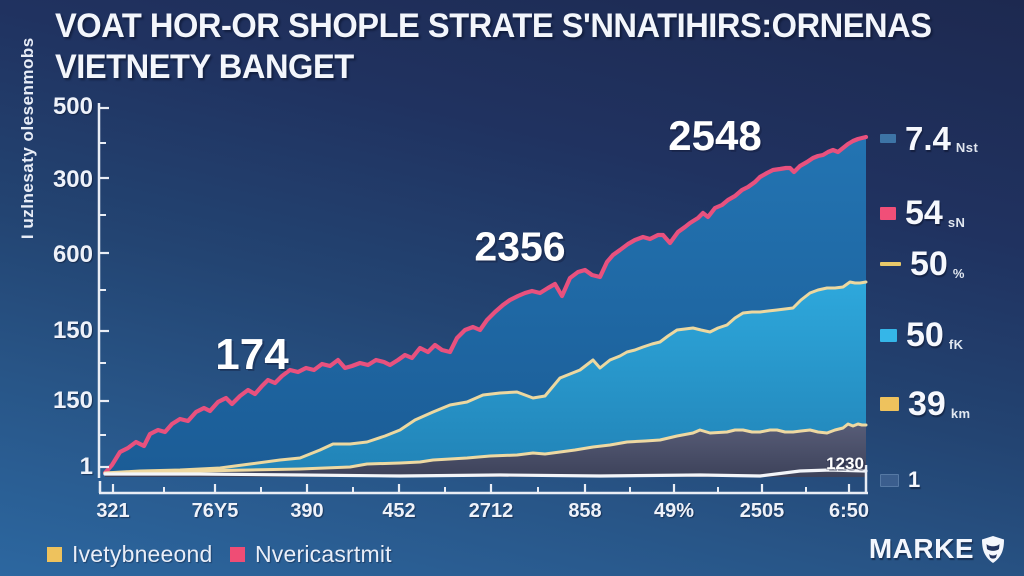  Describe the element at coordinates (72, 254) in the screenshot. I see `y-tick-label: 600` at that location.